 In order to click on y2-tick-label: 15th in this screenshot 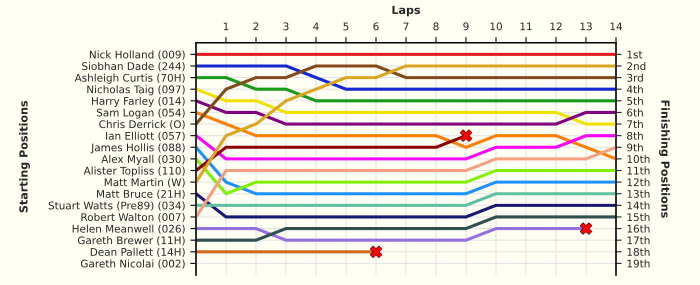, I will do `click(639, 217)`.